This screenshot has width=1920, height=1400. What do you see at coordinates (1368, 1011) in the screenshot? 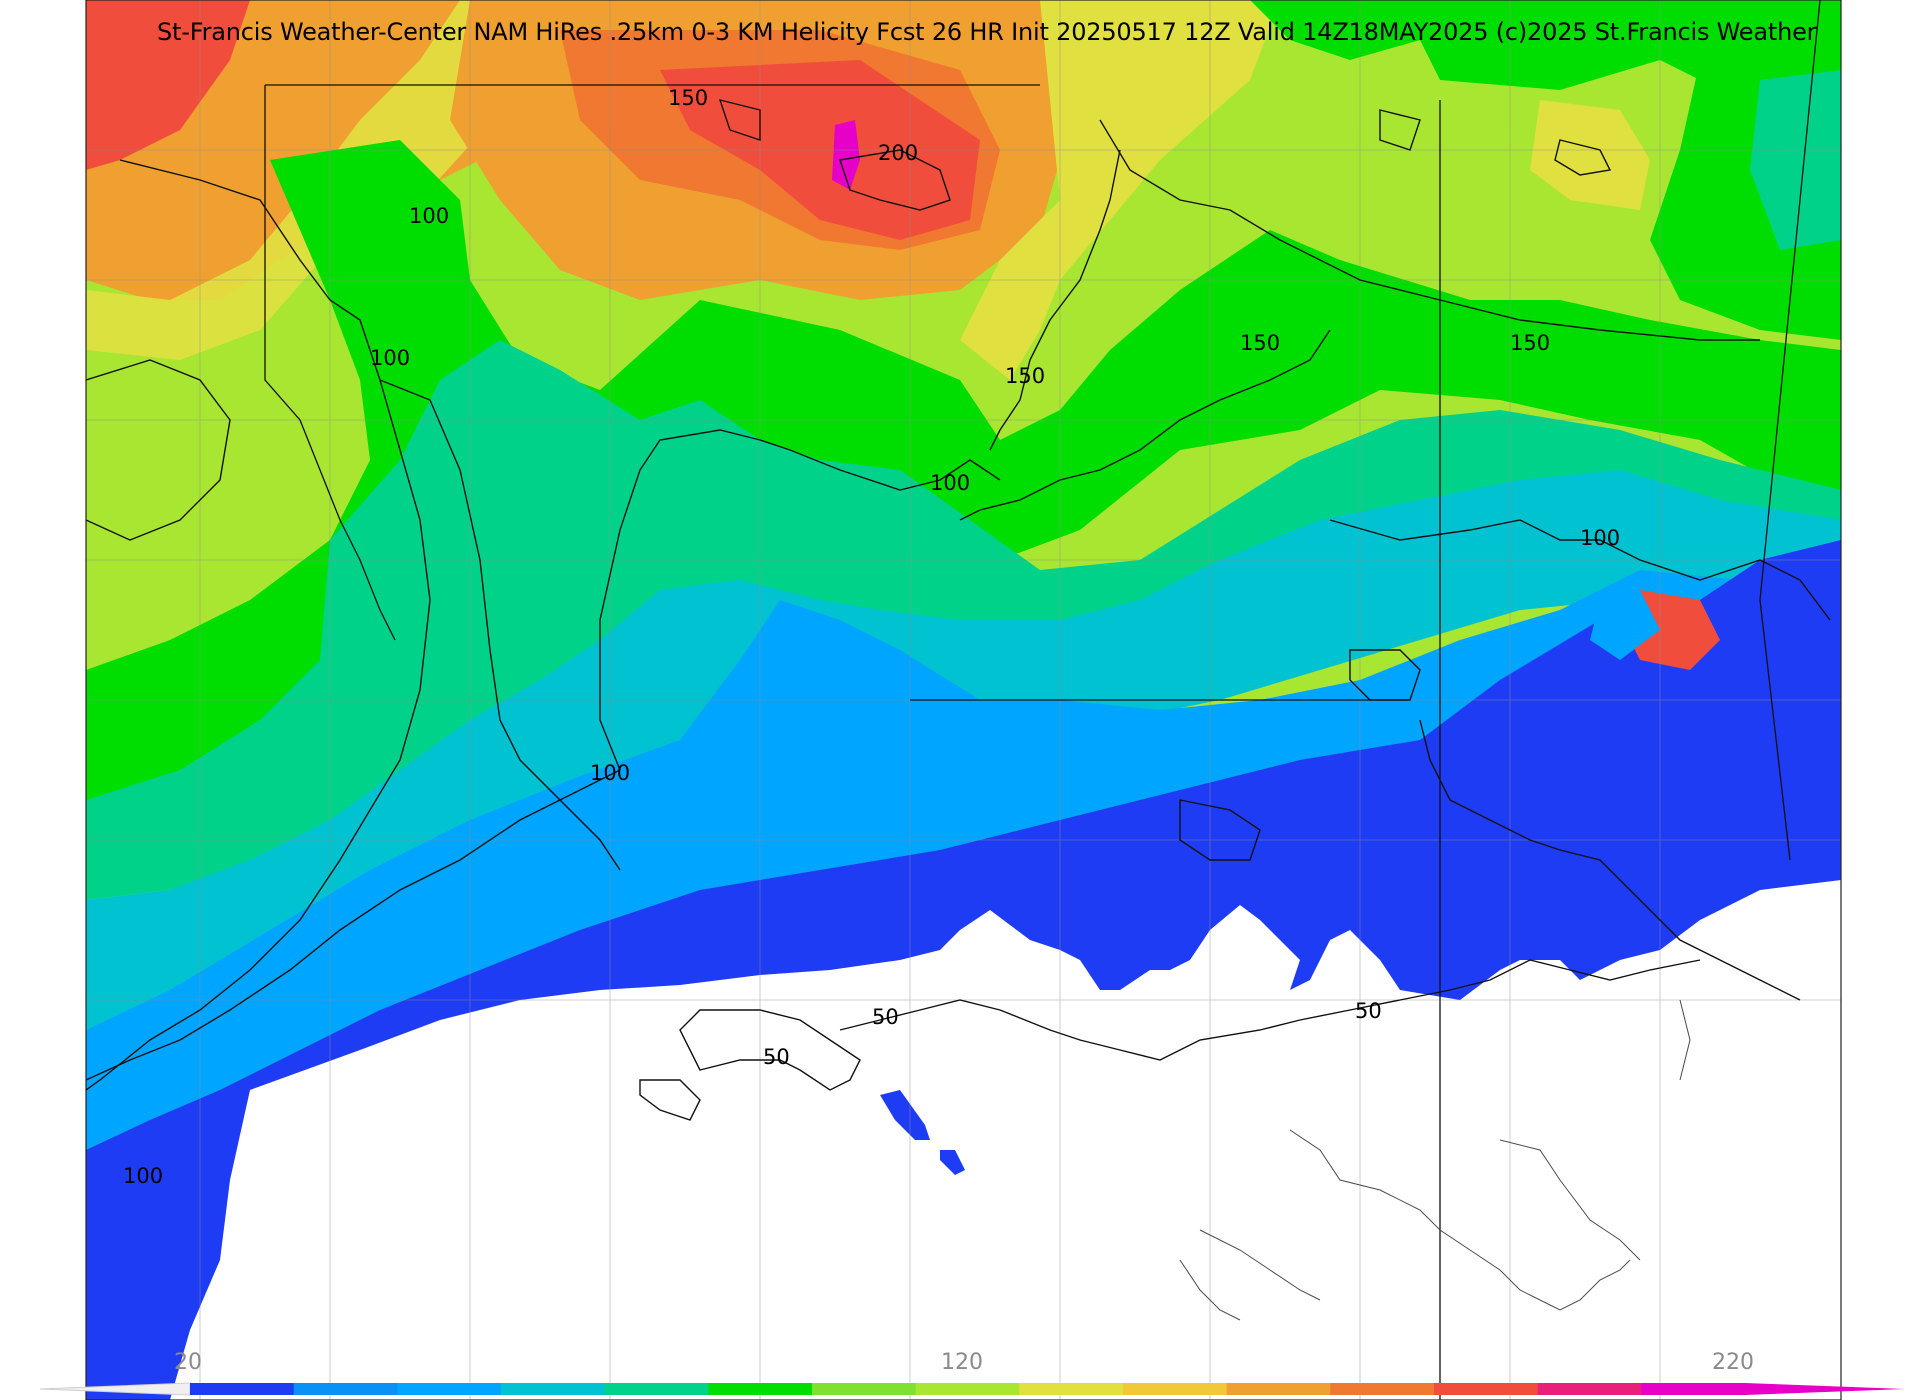
I see `contour-label-50-east: 50` at bounding box center [1368, 1011].